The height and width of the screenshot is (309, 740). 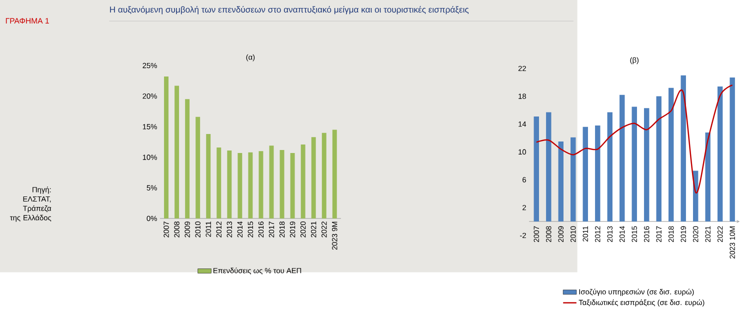 I want to click on line-series, so click(x=634, y=138).